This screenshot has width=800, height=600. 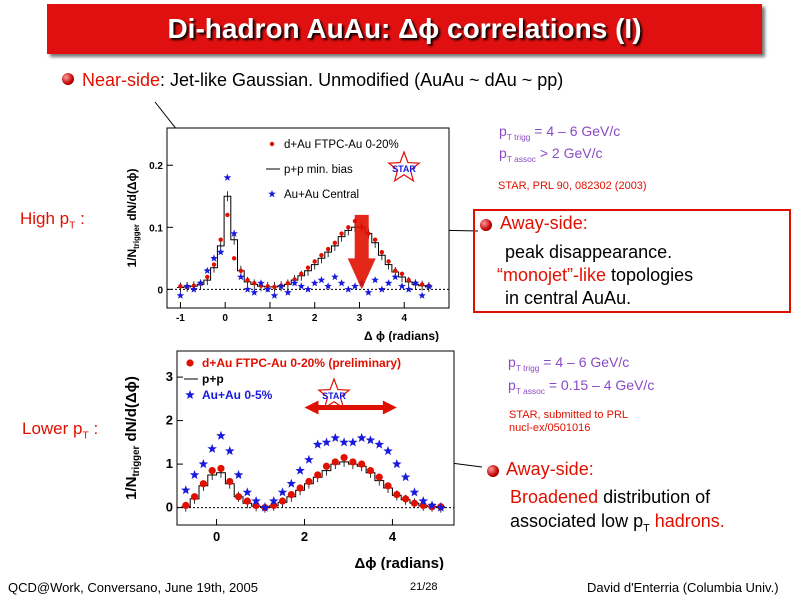 I want to click on footer-right: David d'Enterria (Columbia Univ.), so click(x=683, y=587).